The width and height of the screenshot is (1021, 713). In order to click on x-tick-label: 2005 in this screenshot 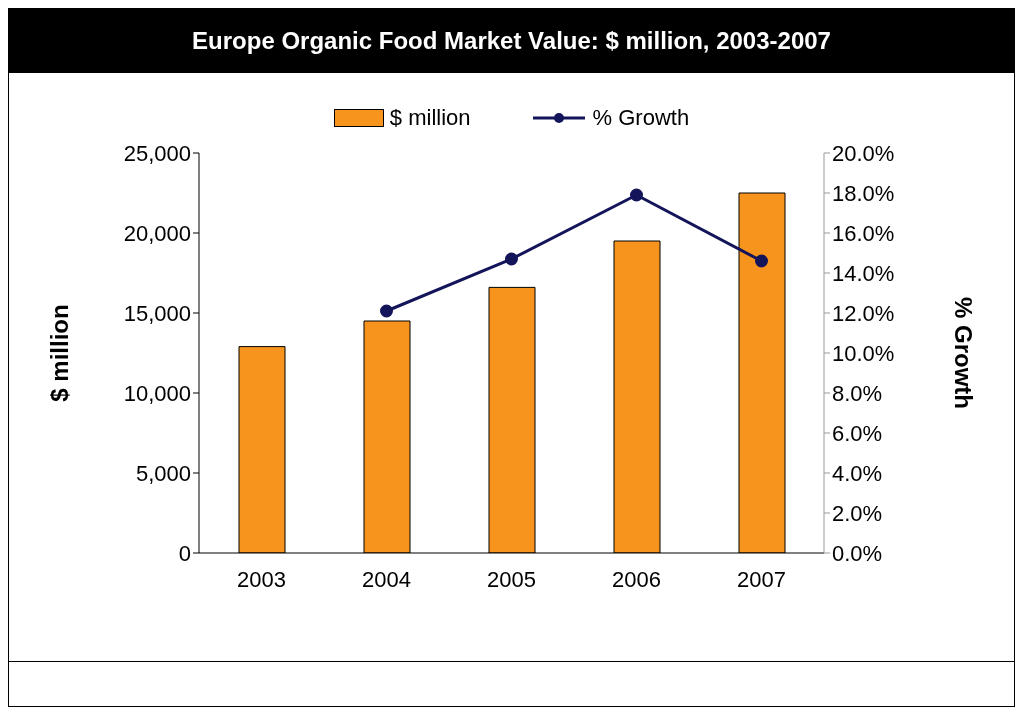, I will do `click(511, 579)`.